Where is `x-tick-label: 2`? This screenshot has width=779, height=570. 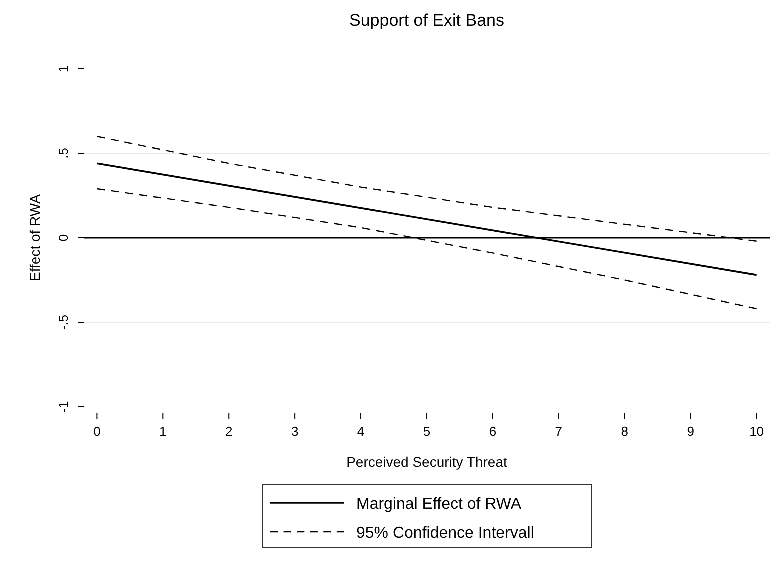
x-tick-label: 2 is located at coordinates (229, 431).